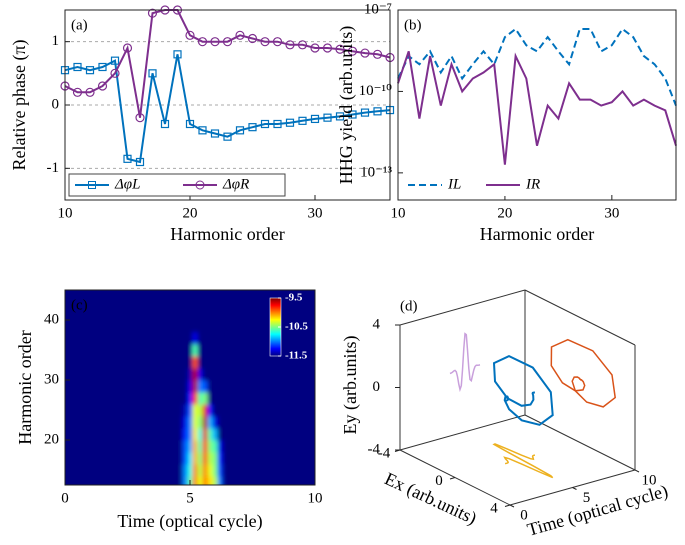 The width and height of the screenshot is (685, 545). I want to click on panel-label: (a), so click(79, 25).